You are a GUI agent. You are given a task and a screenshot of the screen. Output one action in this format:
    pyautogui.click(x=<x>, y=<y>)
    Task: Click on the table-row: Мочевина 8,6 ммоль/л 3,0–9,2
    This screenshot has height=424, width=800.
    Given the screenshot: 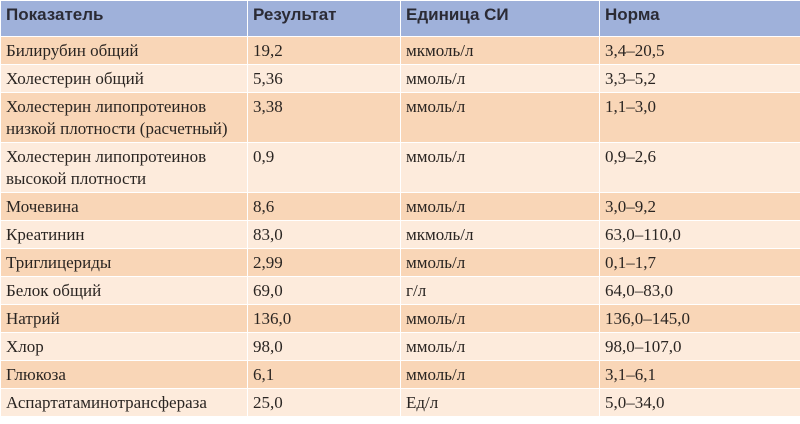 What is the action you would take?
    pyautogui.click(x=400, y=206)
    